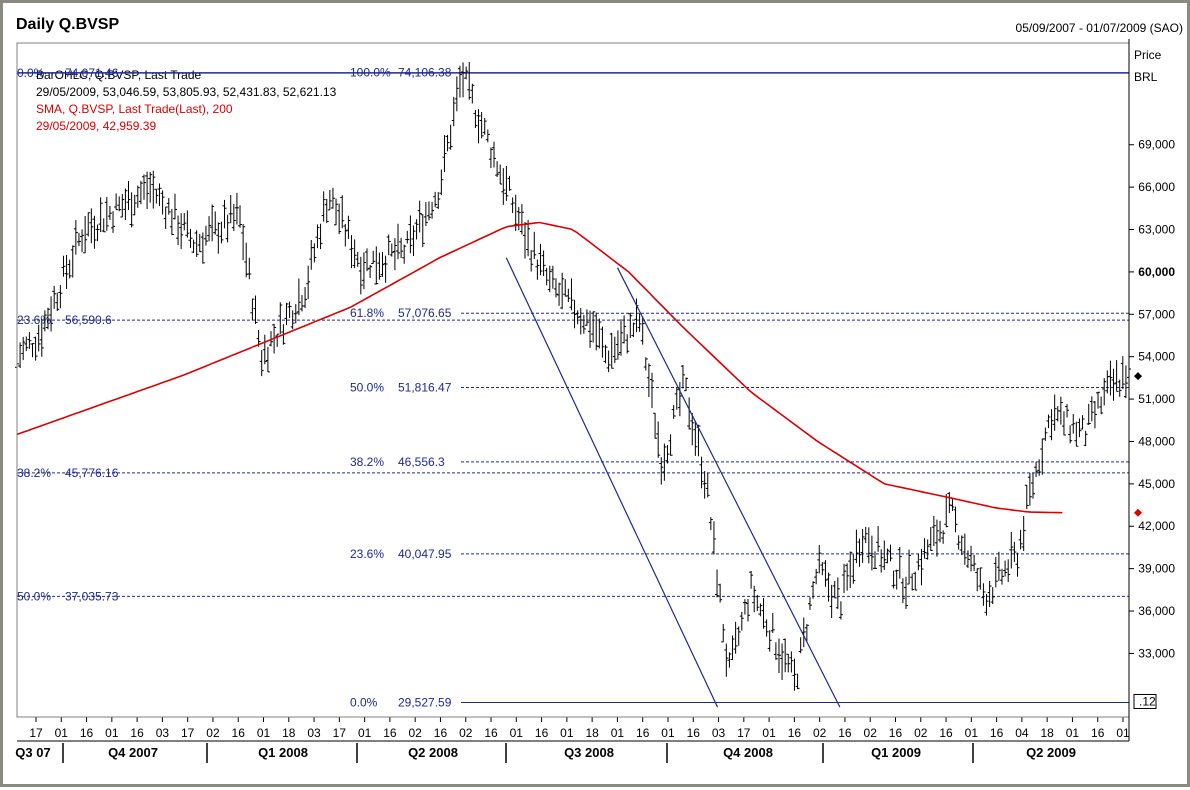 The width and height of the screenshot is (1190, 790). What do you see at coordinates (1156, 441) in the screenshot?
I see `y-tick-label: 48,000` at bounding box center [1156, 441].